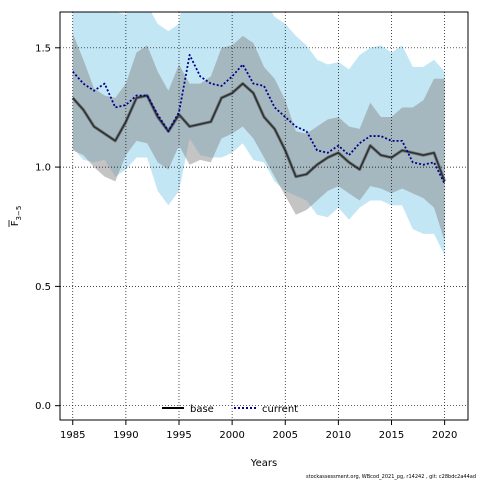  I want to click on x-tick-label: 2010, so click(338, 435).